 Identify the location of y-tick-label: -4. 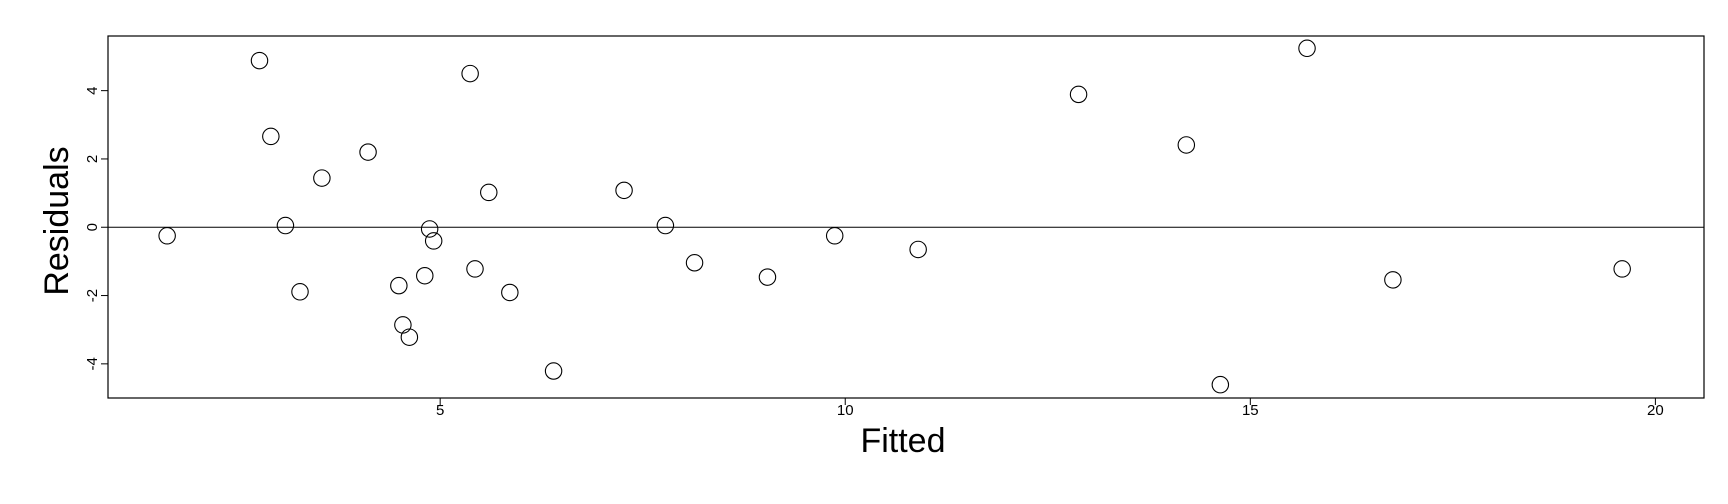
(92, 363).